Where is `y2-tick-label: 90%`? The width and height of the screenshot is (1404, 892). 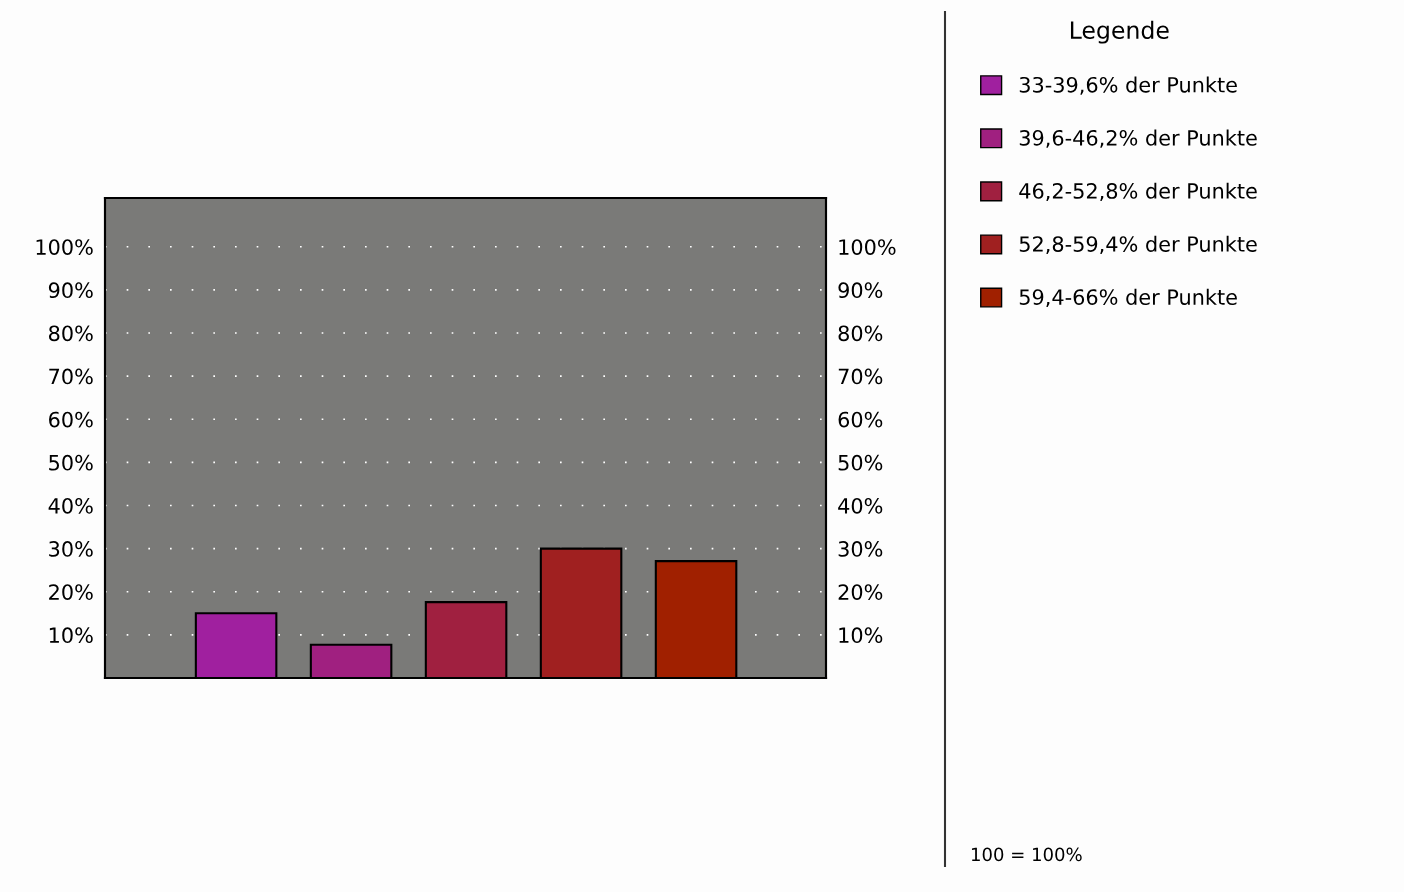
y2-tick-label: 90% is located at coordinates (860, 290).